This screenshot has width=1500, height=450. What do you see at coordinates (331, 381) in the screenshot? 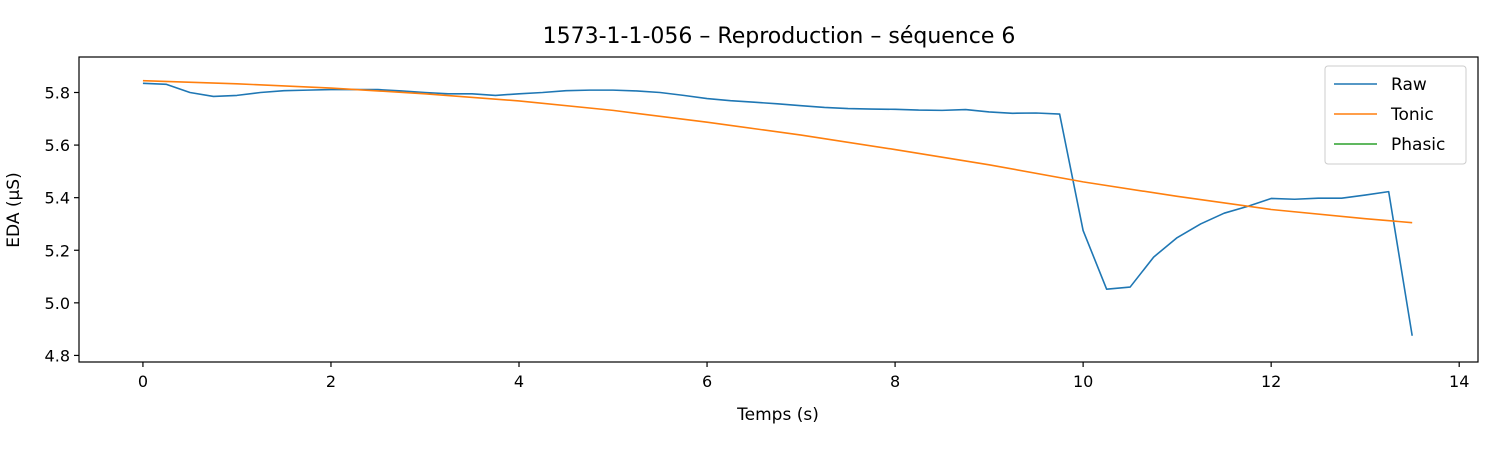
I see `x-tick-label: 2` at bounding box center [331, 381].